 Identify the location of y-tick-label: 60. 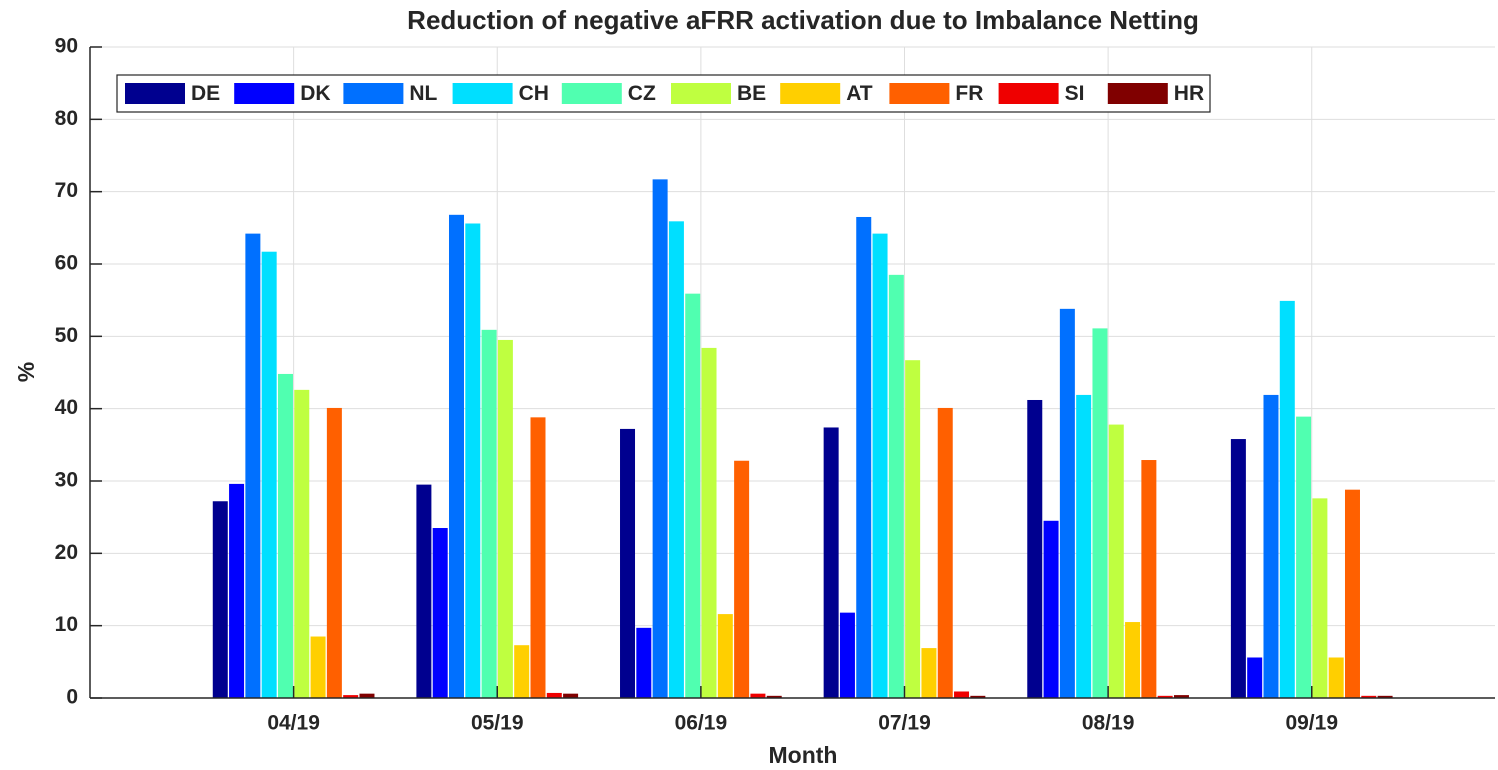
(66, 263).